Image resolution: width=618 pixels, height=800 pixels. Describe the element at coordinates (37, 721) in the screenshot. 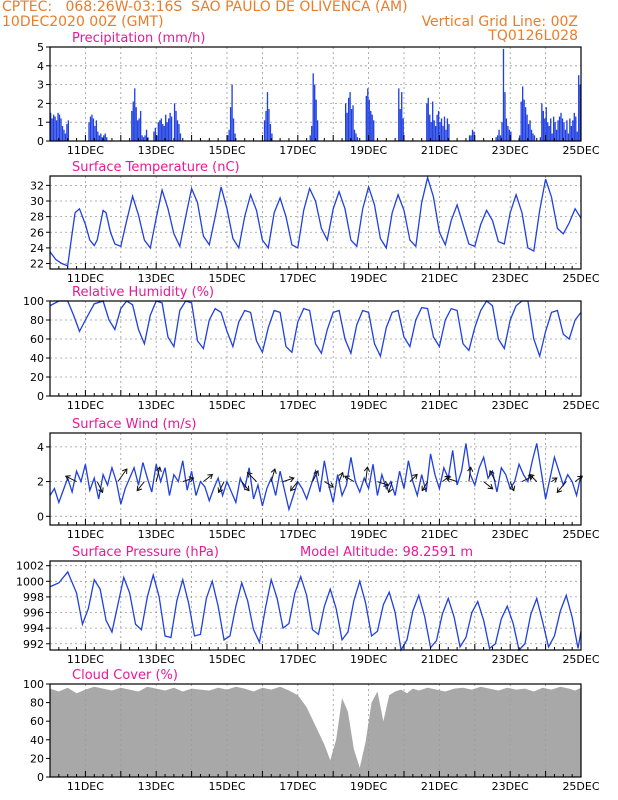

I see `cloud-ytick-label: 60` at that location.